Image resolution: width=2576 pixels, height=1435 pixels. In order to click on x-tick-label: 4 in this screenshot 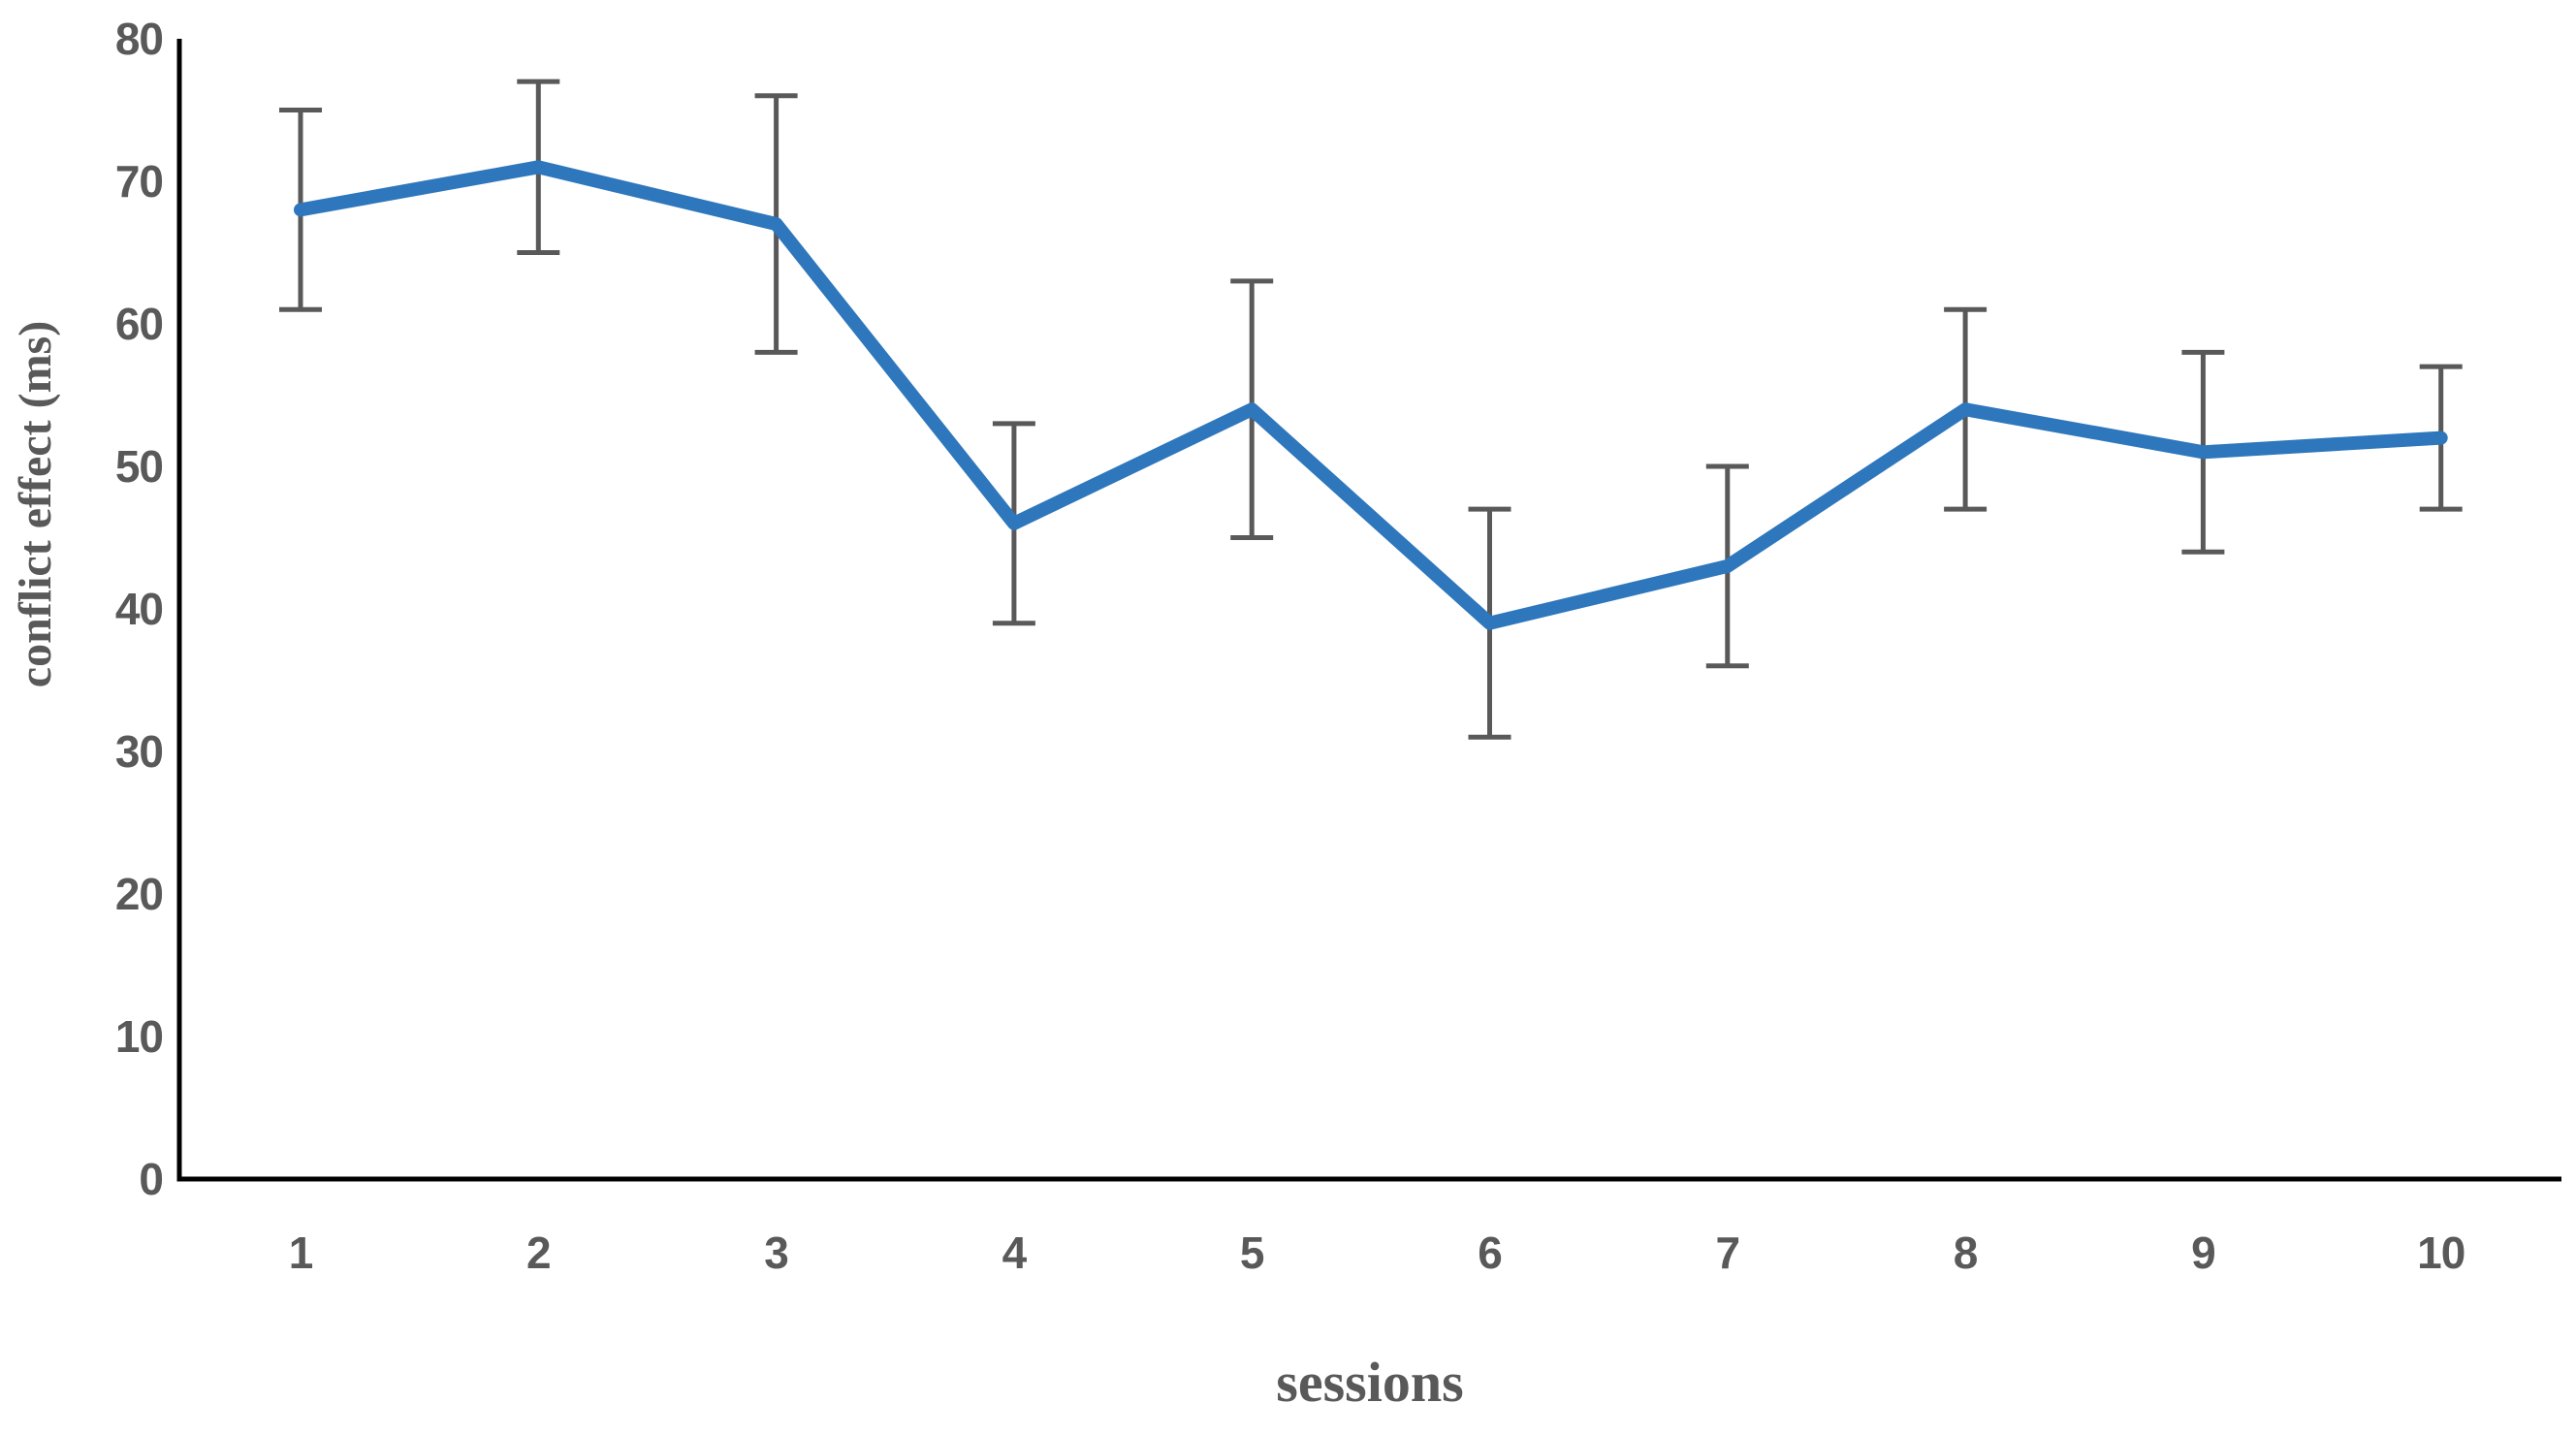, I will do `click(1015, 1253)`.